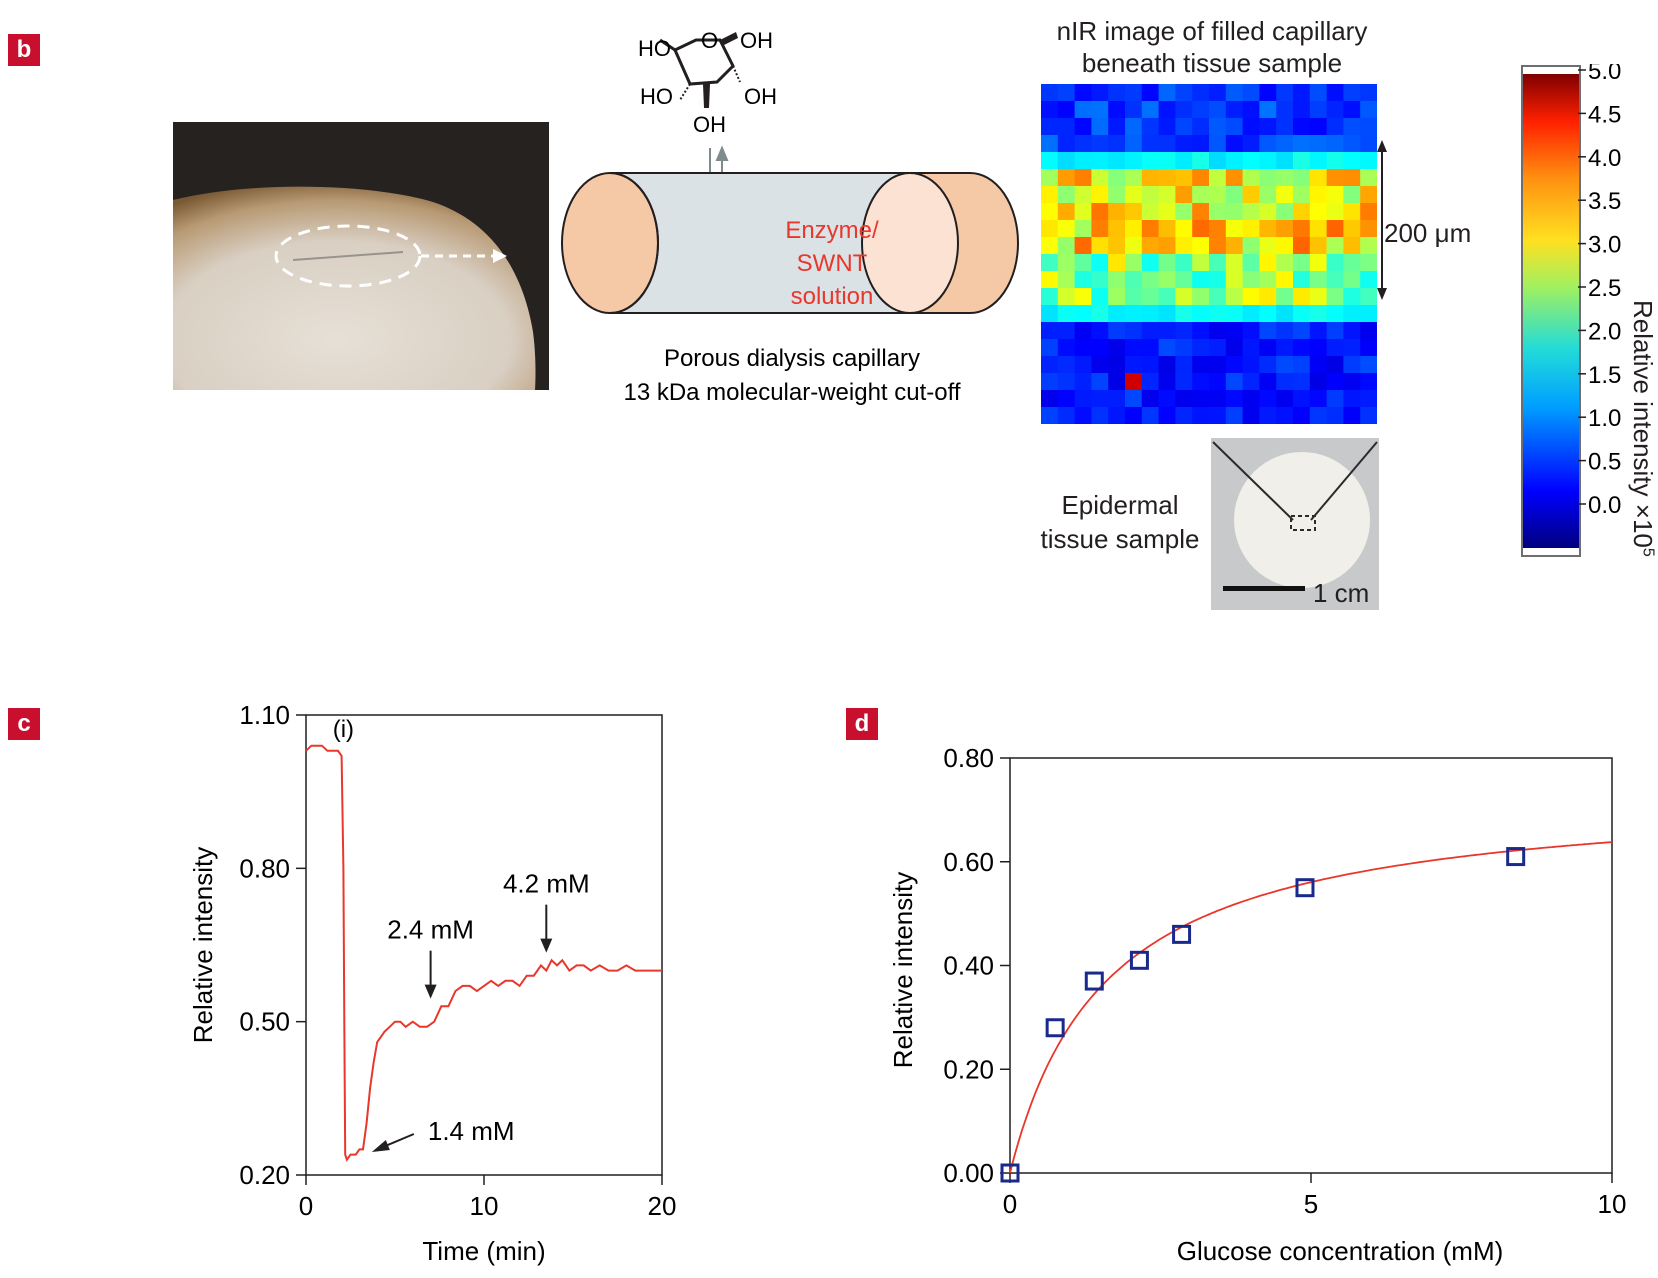 The width and height of the screenshot is (1658, 1278). I want to click on chart-d-ylabel: Relative intensity, so click(903, 970).